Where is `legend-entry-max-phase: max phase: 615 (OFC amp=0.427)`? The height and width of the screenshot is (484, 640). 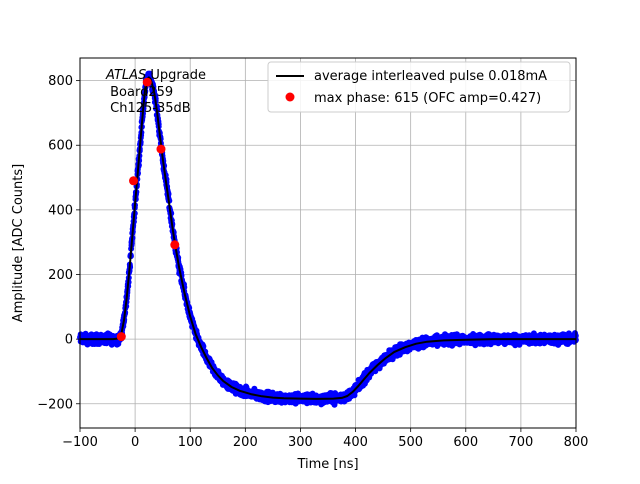 legend-entry-max-phase: max phase: 615 (OFC amp=0.427) is located at coordinates (427, 98).